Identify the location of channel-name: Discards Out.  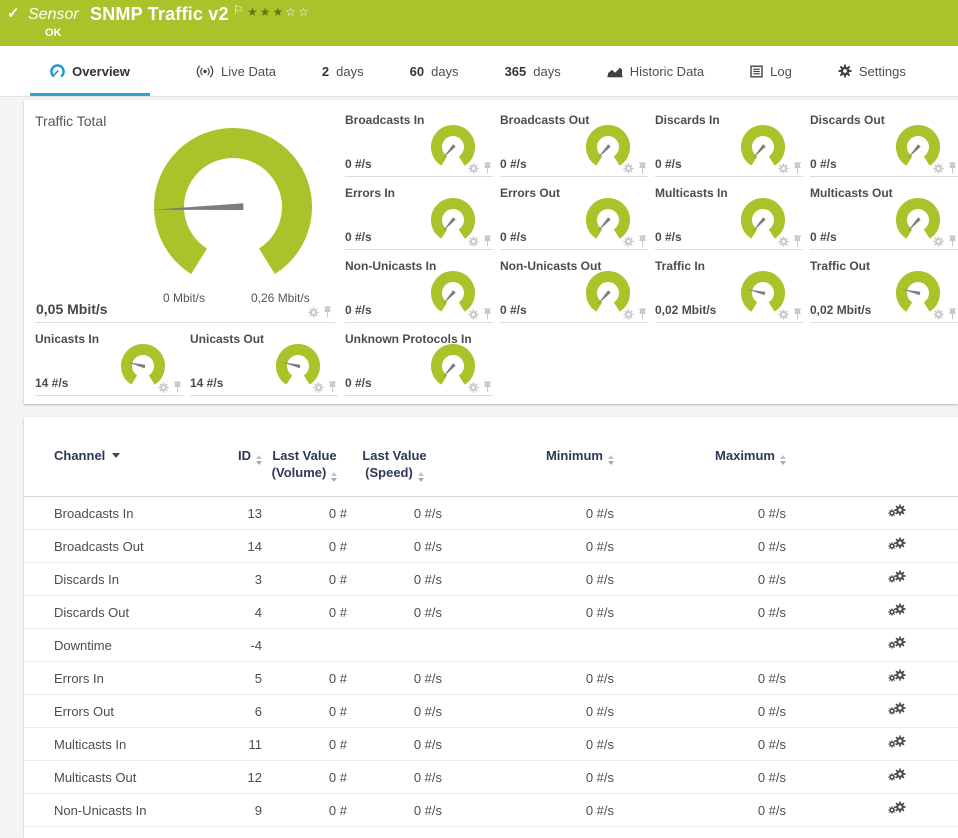
(119, 612).